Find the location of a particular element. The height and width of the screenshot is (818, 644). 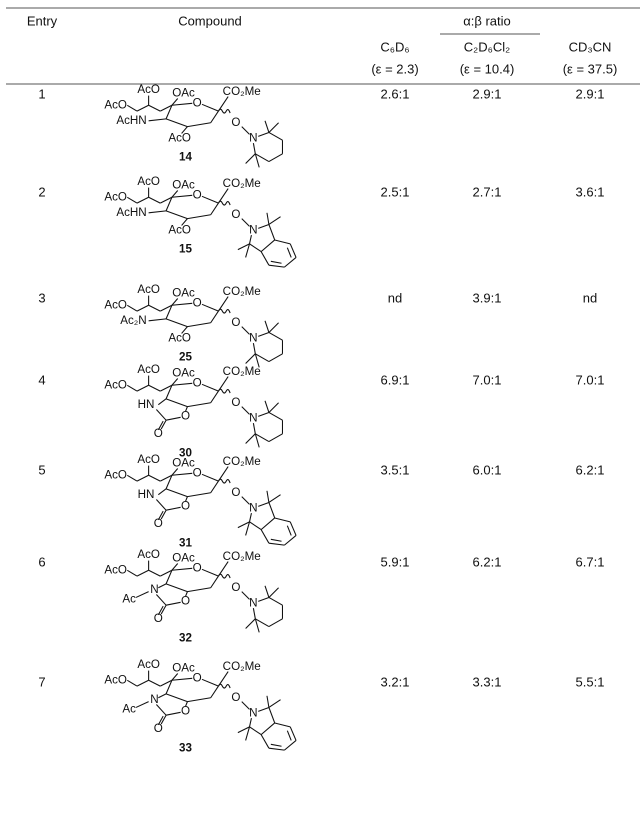

ratio: nd is located at coordinates (590, 297).